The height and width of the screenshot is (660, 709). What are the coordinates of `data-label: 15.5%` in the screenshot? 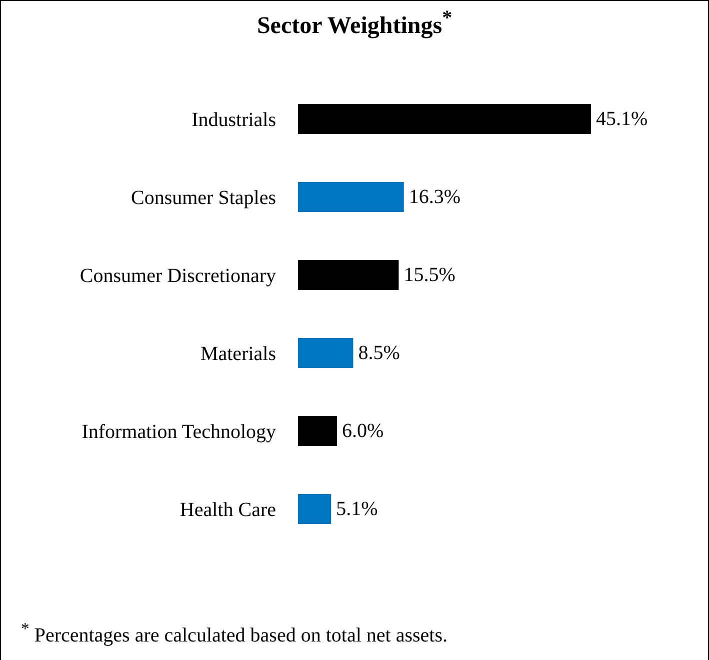 It's located at (430, 275).